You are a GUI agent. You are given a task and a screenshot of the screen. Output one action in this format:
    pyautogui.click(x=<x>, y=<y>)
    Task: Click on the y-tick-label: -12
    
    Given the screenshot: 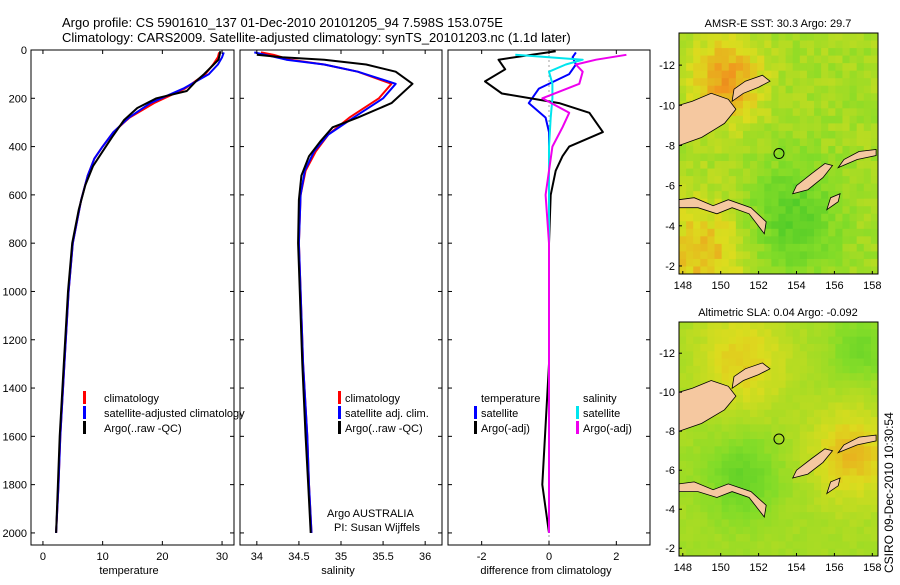 What is the action you would take?
    pyautogui.click(x=667, y=354)
    